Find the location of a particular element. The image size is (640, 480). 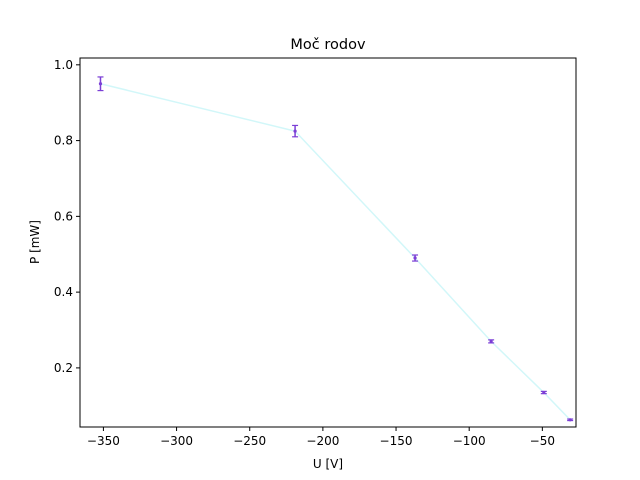

y-tick-label: 0.8 is located at coordinates (63, 141).